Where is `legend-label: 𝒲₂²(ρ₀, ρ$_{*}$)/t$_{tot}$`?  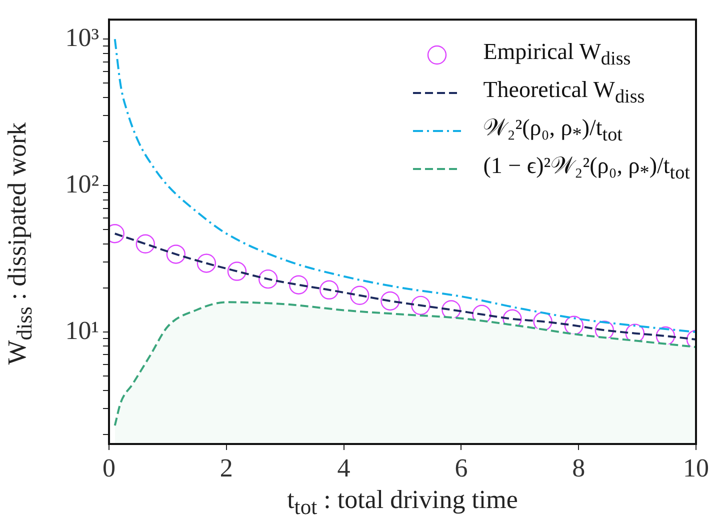
legend-label: 𝒲₂²(ρ₀, ρ$_{*}$)/t$_{tot}$ is located at coordinates (552, 131).